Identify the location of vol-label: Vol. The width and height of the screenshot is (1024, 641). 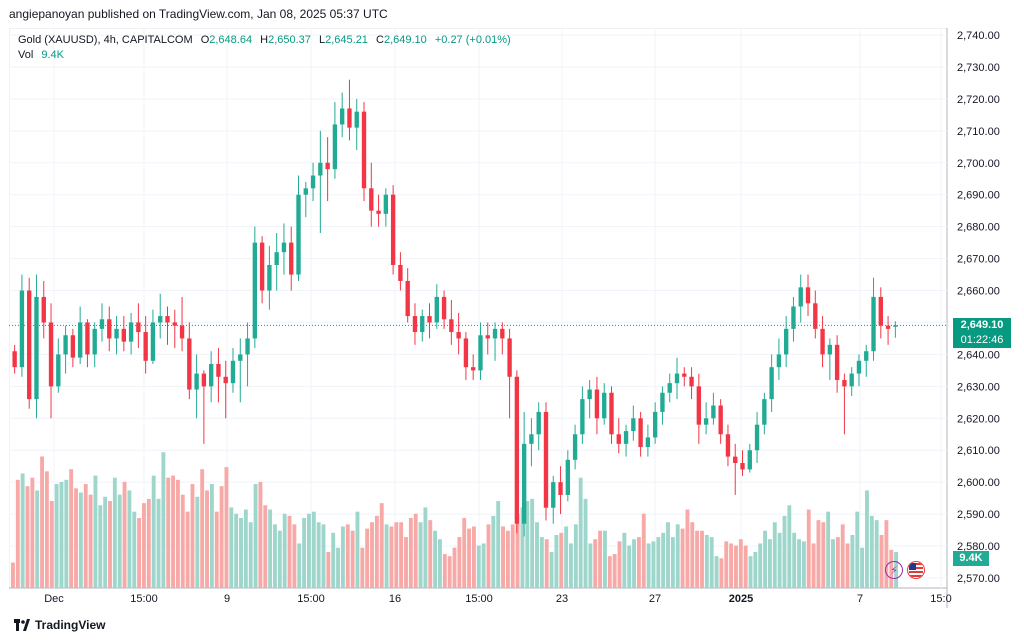
(26, 55).